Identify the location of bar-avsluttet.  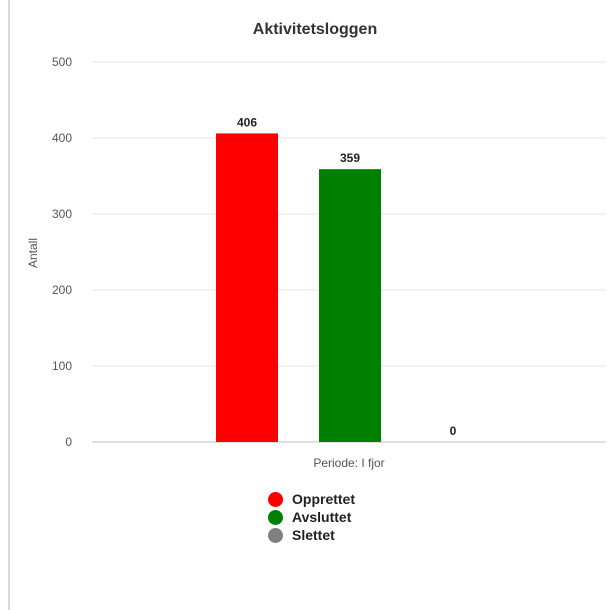
(350, 305).